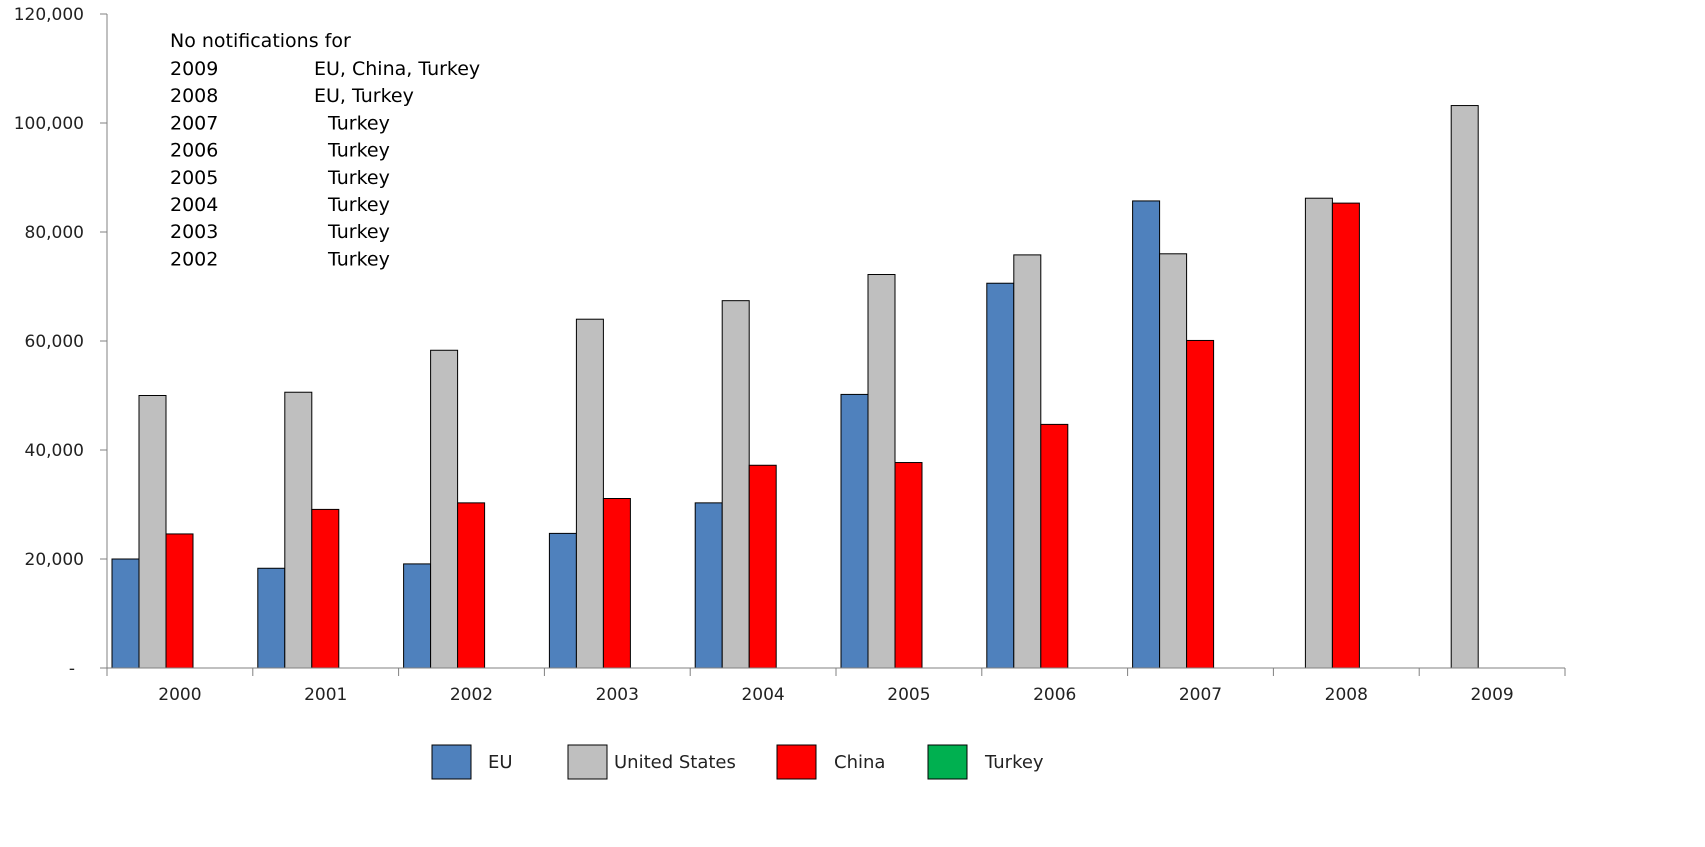  Describe the element at coordinates (796, 762) in the screenshot. I see `legend-swatch-china` at that location.